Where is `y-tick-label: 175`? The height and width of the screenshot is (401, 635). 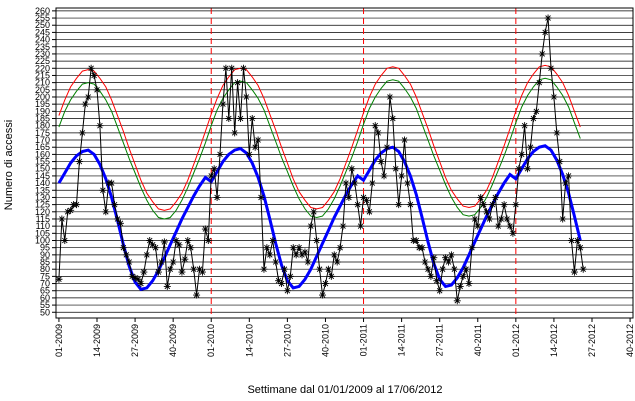
y-tick-label: 175 is located at coordinates (42, 133).